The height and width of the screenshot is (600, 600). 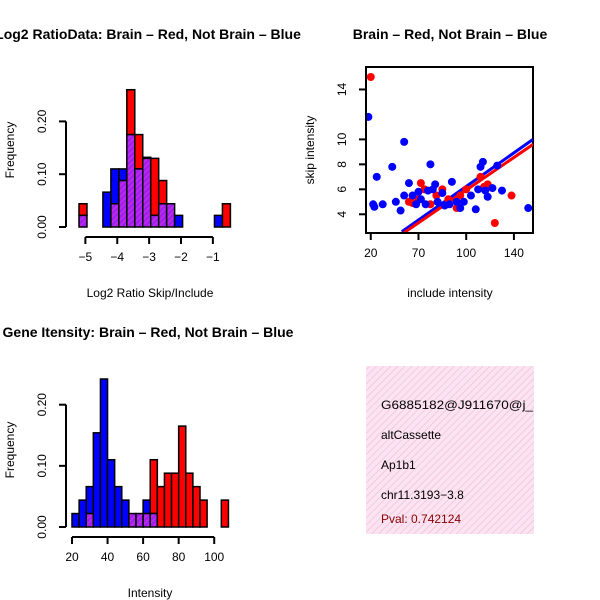 I want to click on ratio-histogram-bars, so click(x=155, y=158).